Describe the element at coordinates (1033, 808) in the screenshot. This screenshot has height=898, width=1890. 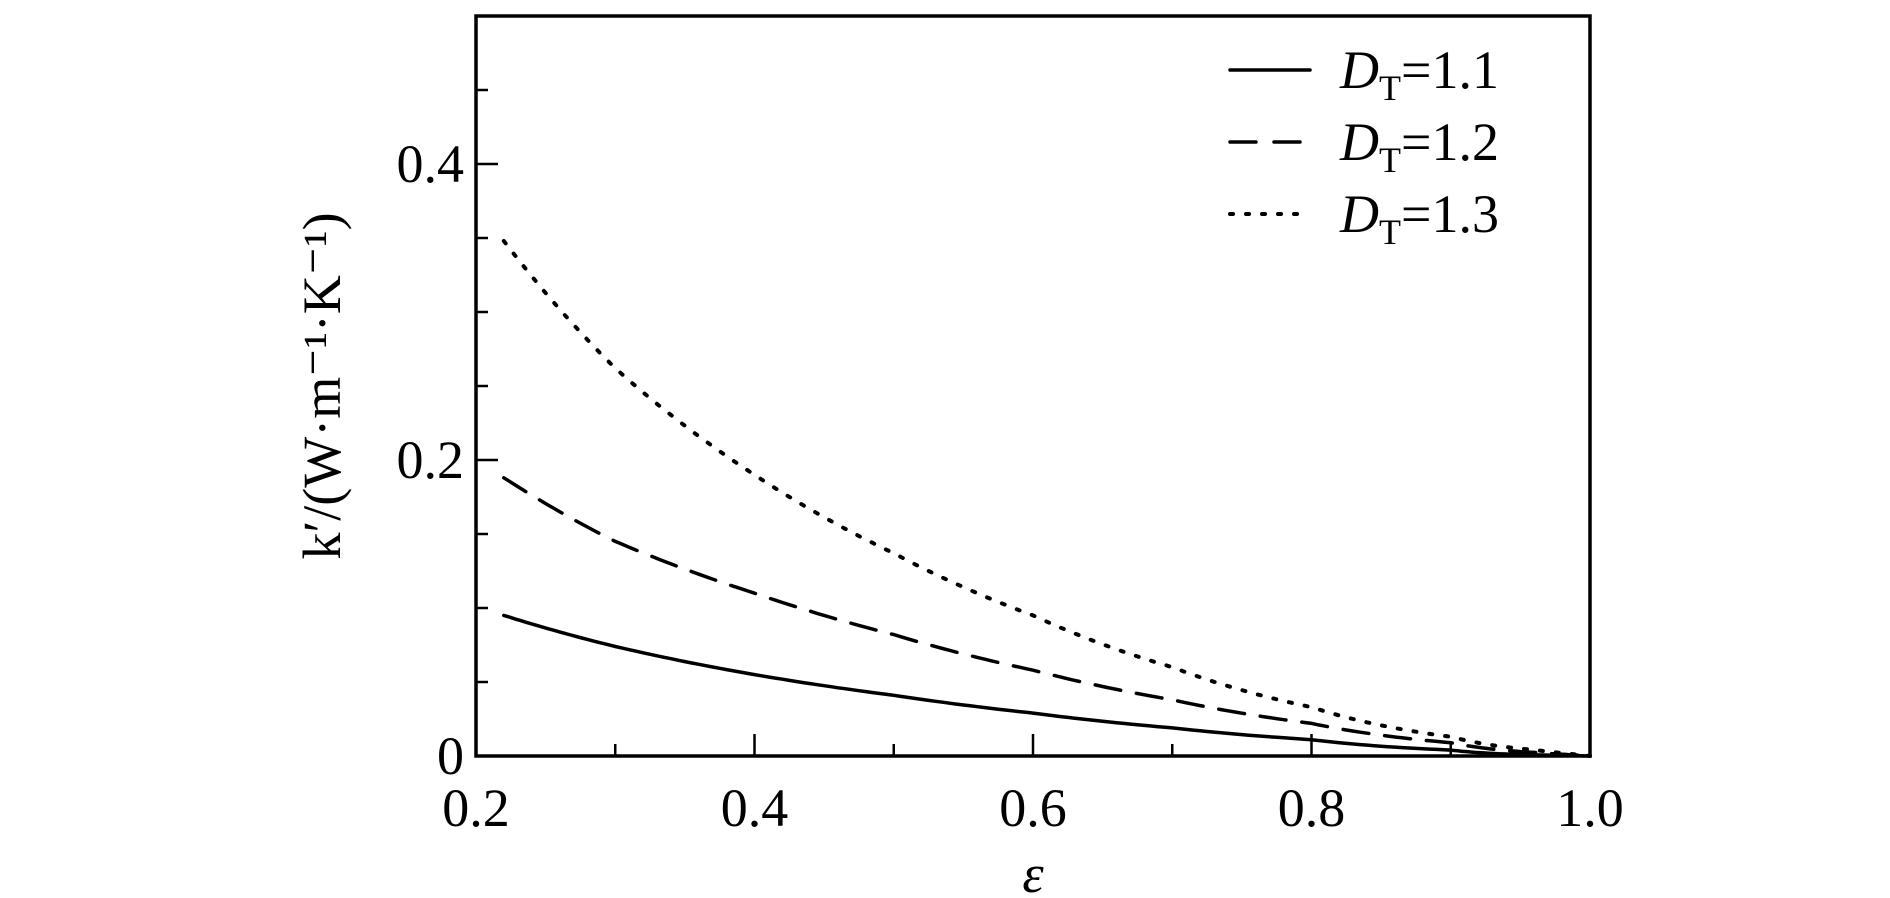
I see `x-tick-label: 0.6` at that location.